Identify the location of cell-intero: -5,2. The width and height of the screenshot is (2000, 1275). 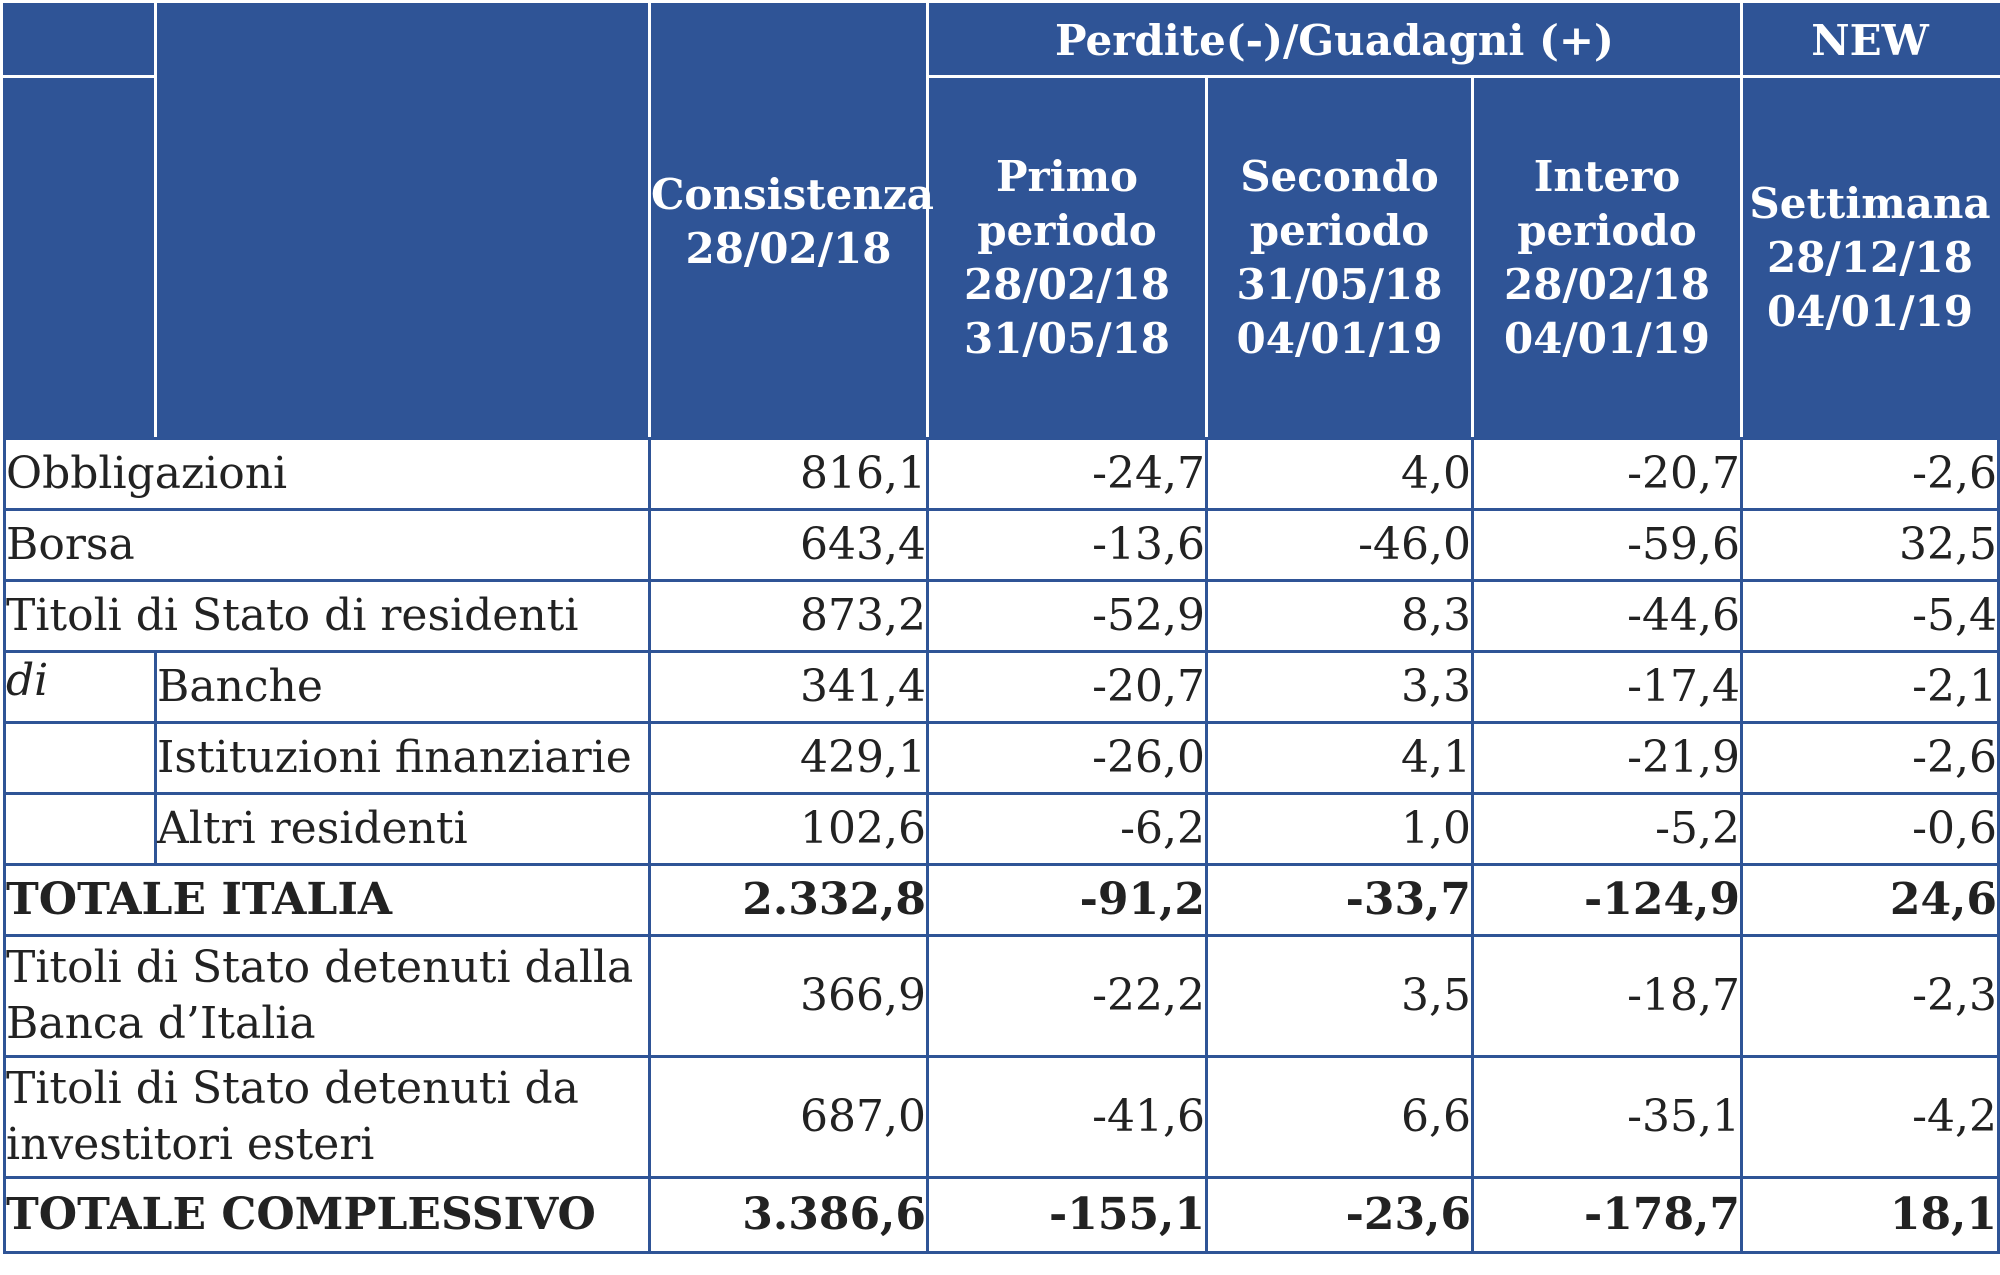
(1607, 829).